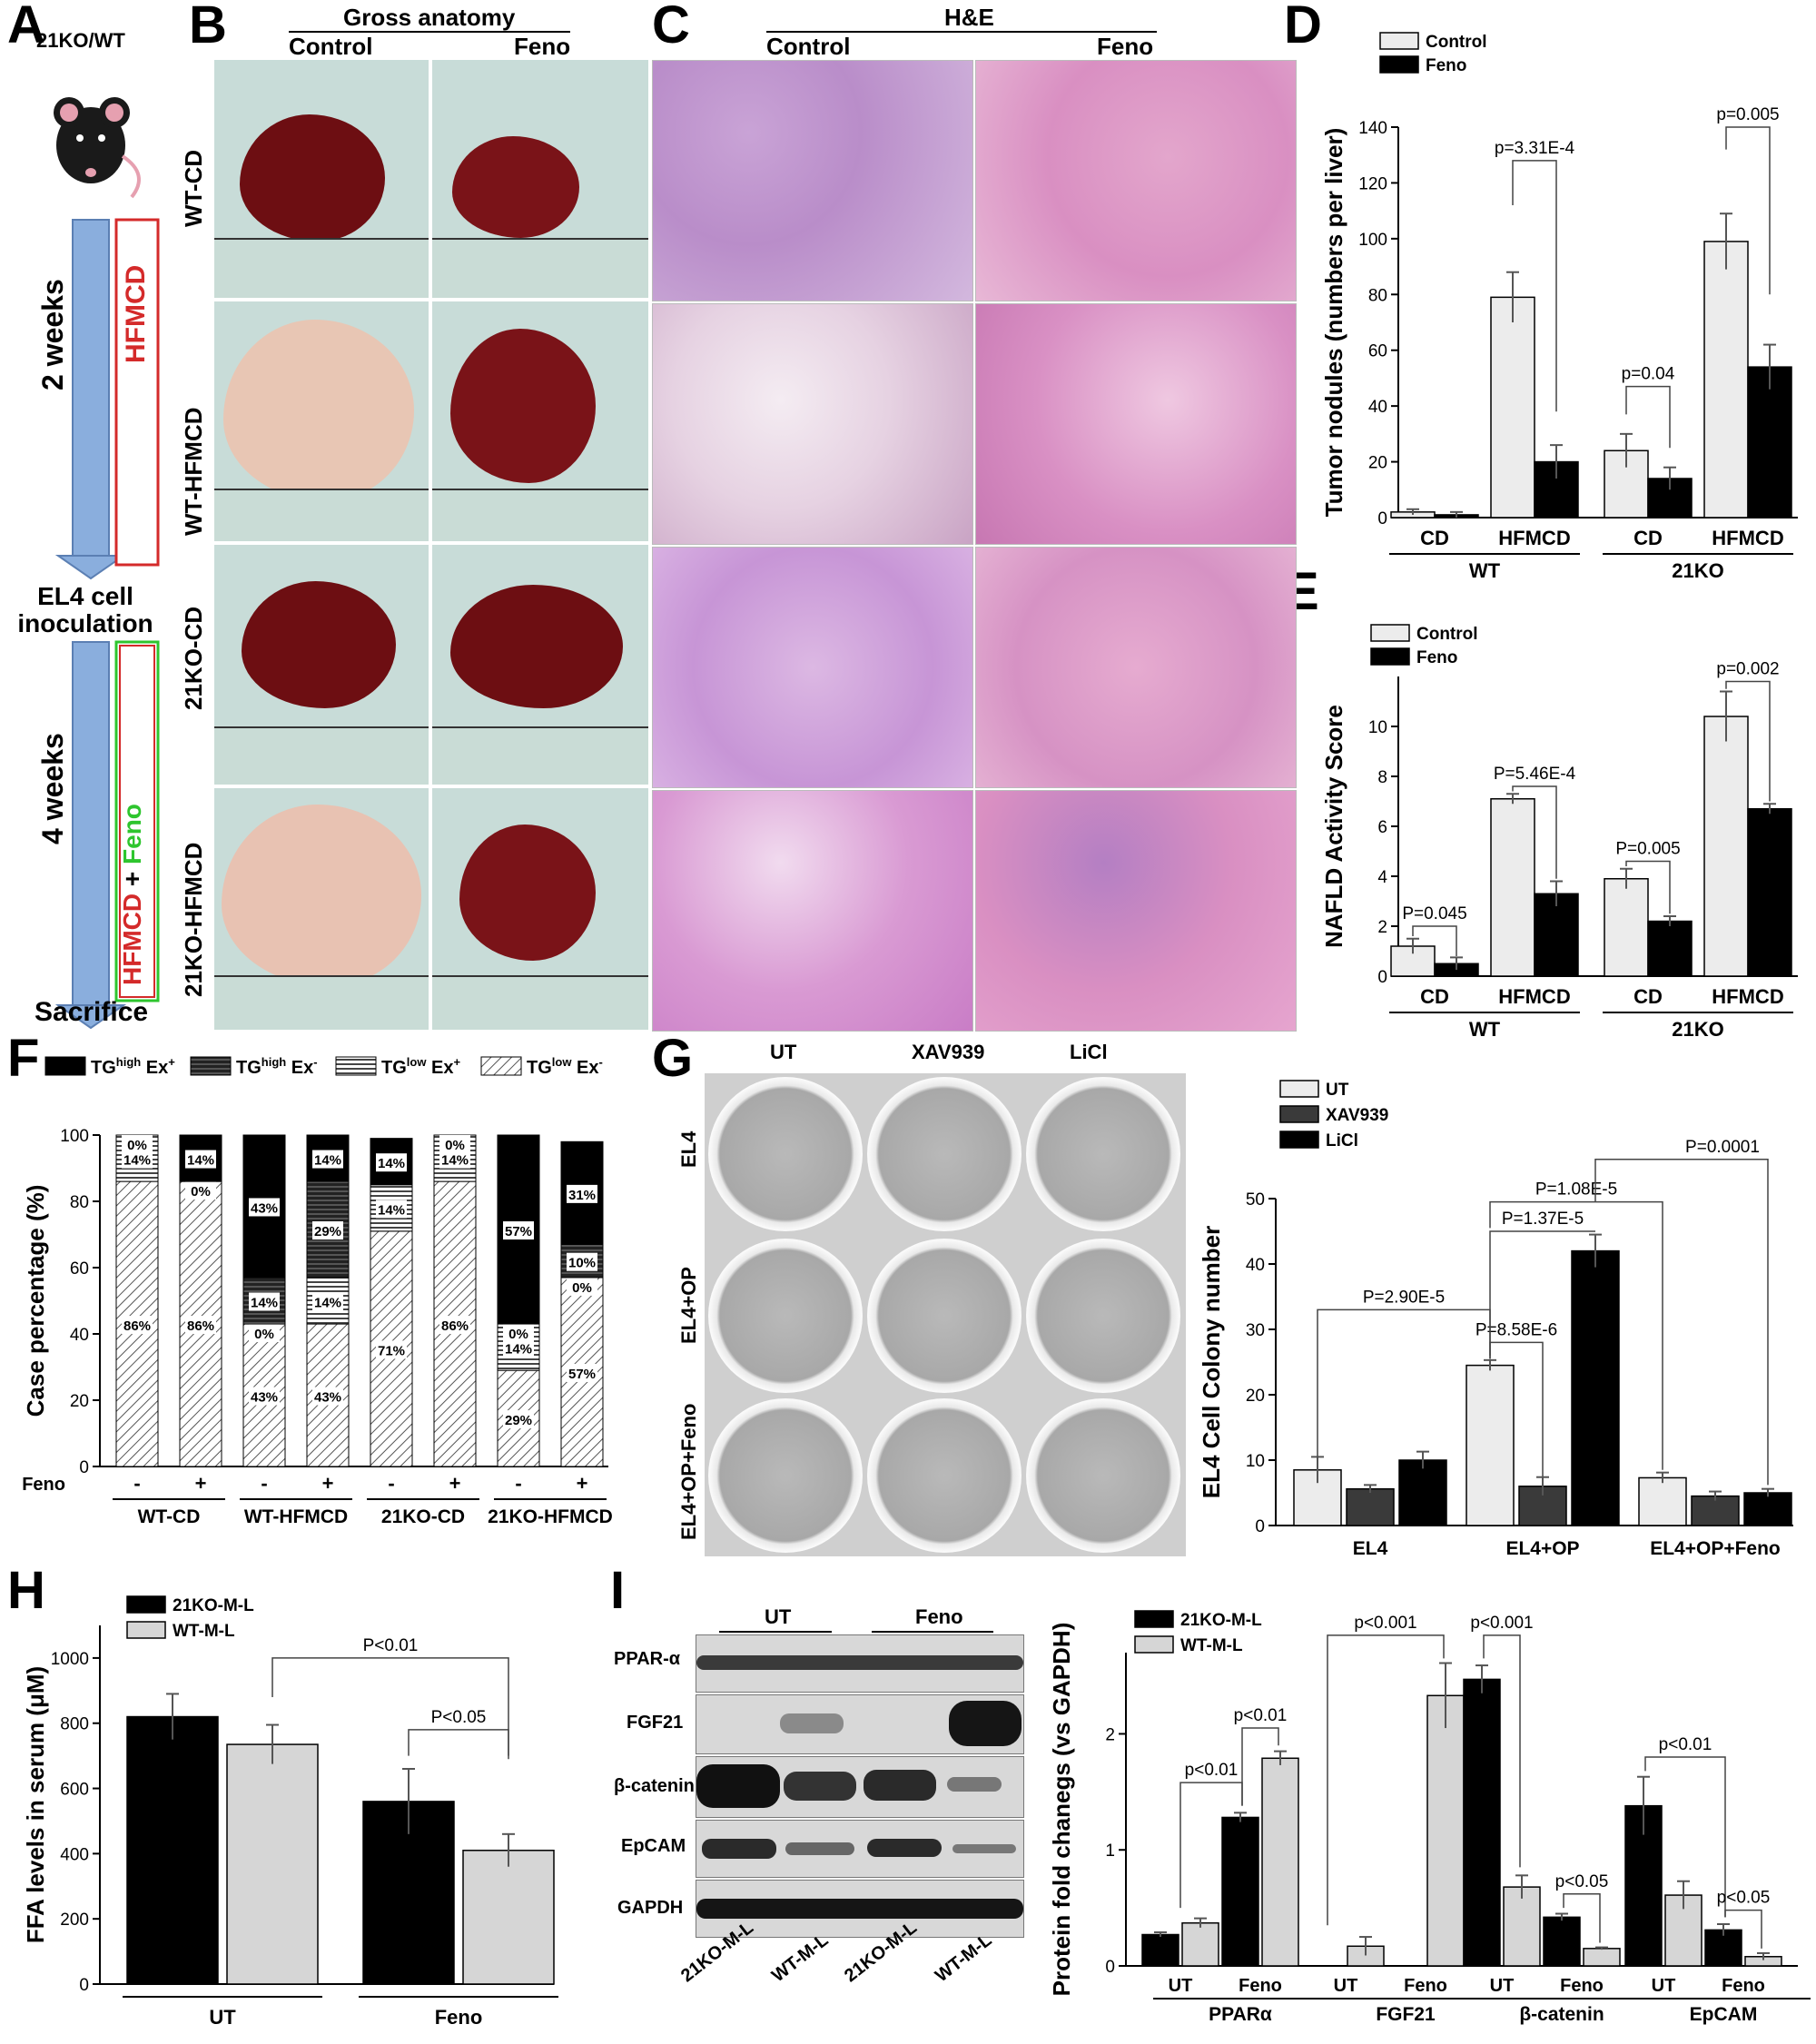 The width and height of the screenshot is (1816, 2044). I want to click on blot-strip-gapdh, so click(860, 1909).